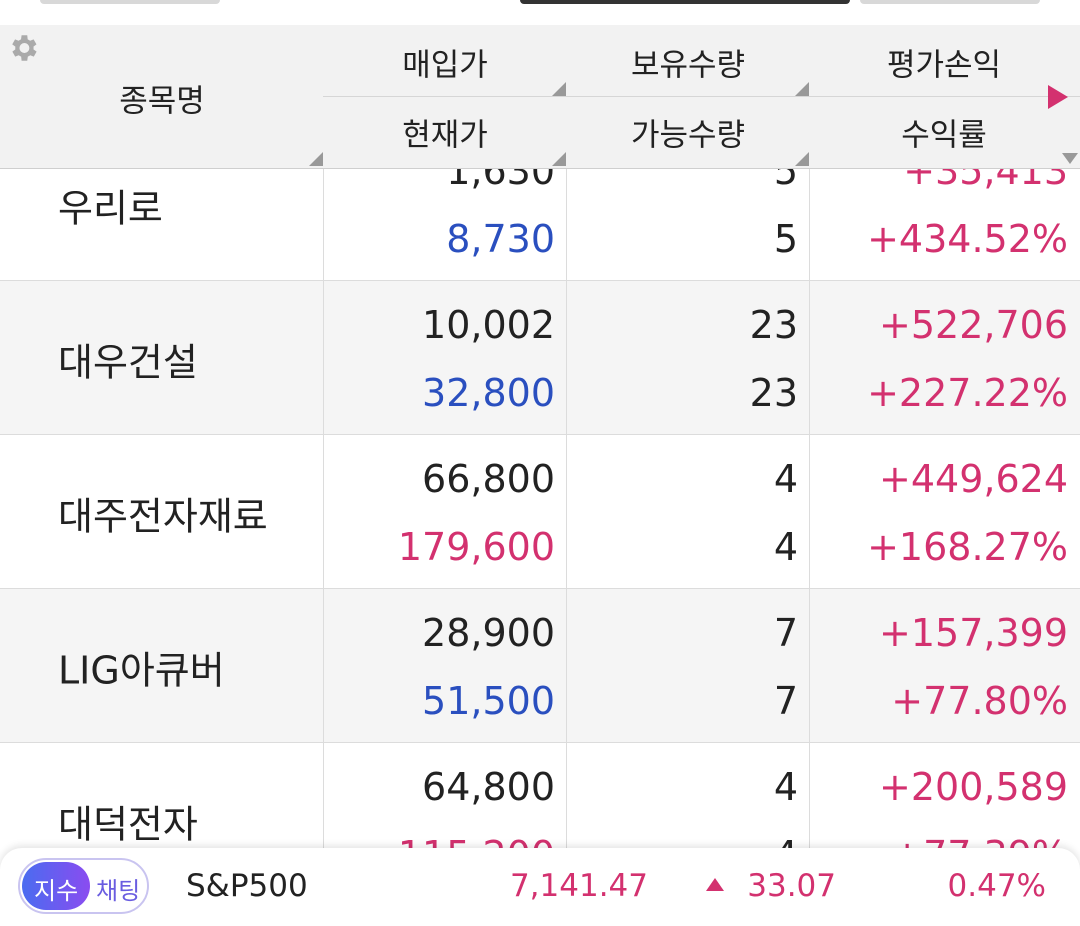  What do you see at coordinates (488, 479) in the screenshot?
I see `buy-price: 66,800` at bounding box center [488, 479].